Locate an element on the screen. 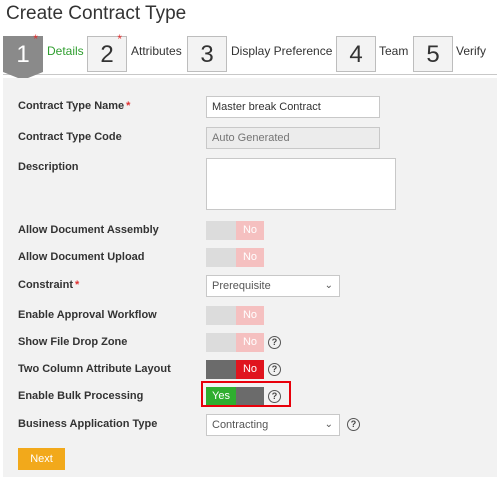  step-number: 2 * is located at coordinates (107, 52).